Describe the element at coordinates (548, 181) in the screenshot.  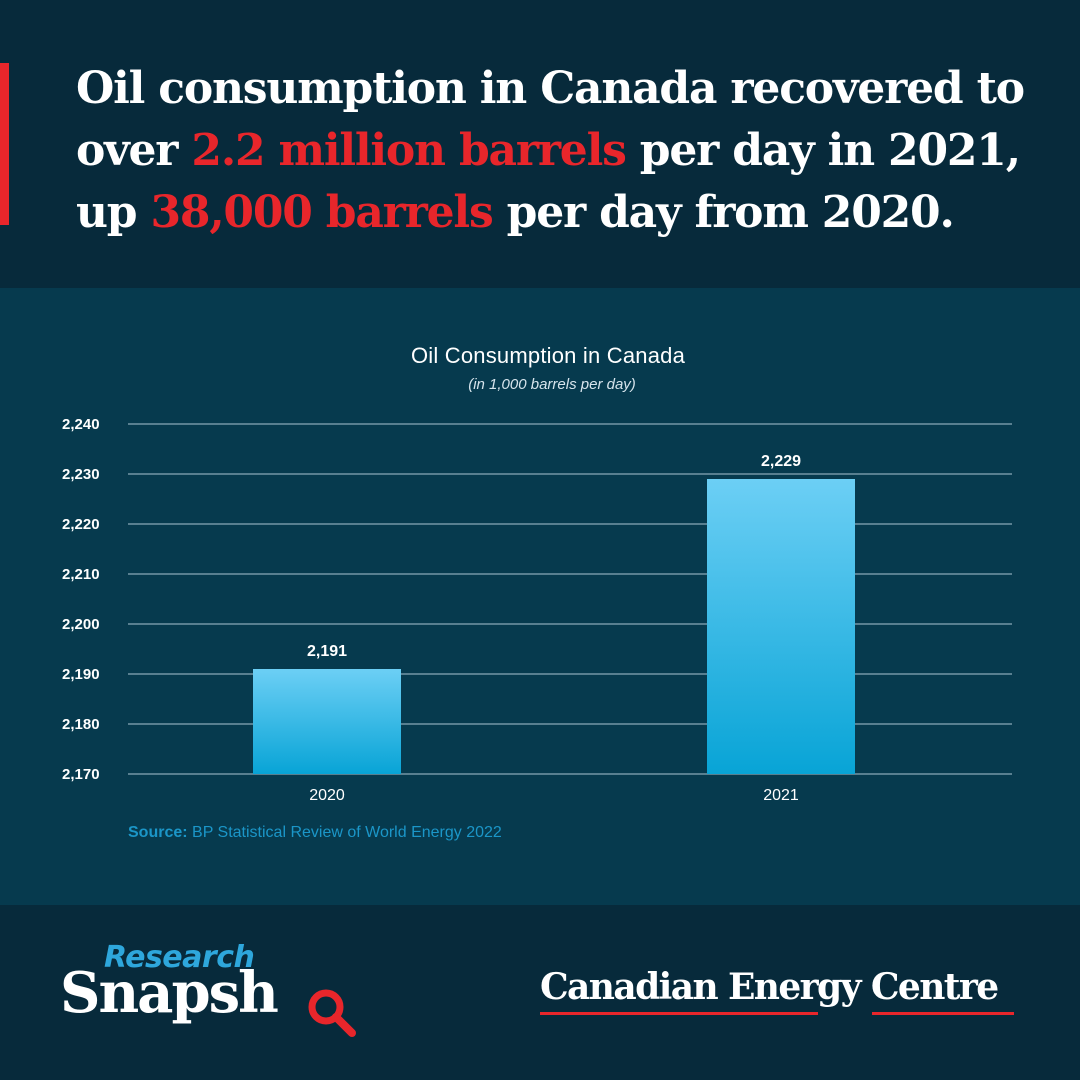
I see `headline-text-2: per day in 2021, up` at that location.